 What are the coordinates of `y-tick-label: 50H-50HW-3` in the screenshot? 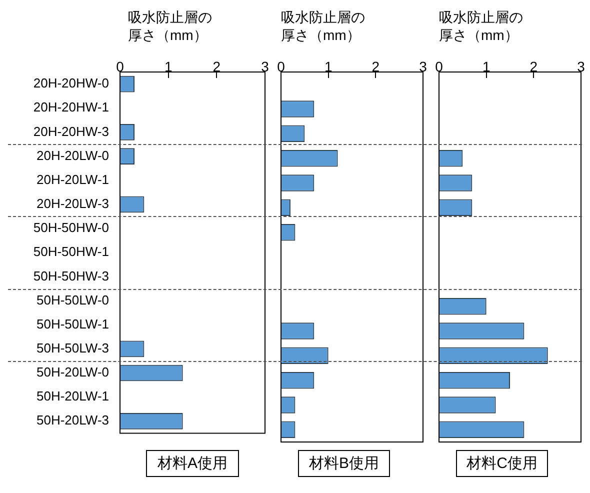 It's located at (71, 276).